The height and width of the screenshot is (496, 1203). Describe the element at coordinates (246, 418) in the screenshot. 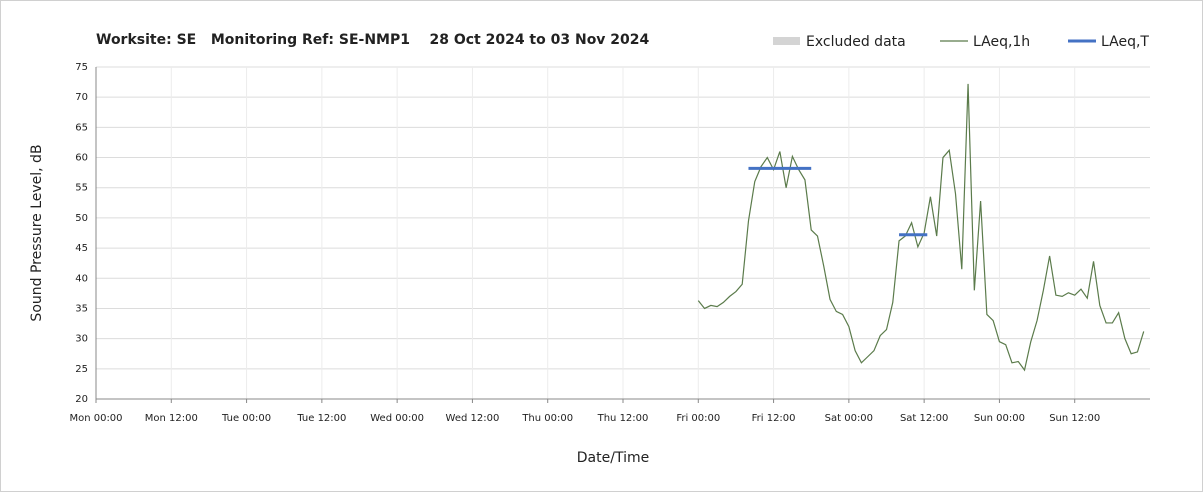

I see `x-tick-label: Tue 00:00` at that location.